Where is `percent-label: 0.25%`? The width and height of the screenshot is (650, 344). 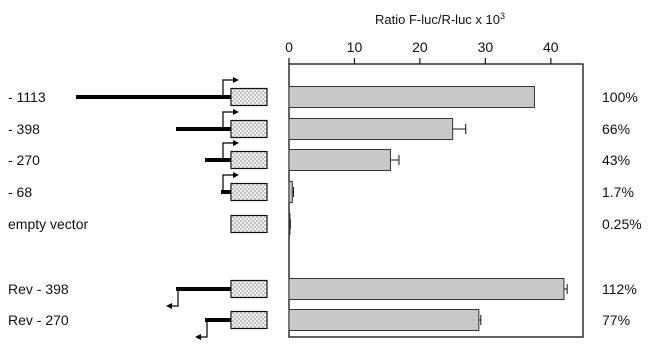
percent-label: 0.25% is located at coordinates (622, 224).